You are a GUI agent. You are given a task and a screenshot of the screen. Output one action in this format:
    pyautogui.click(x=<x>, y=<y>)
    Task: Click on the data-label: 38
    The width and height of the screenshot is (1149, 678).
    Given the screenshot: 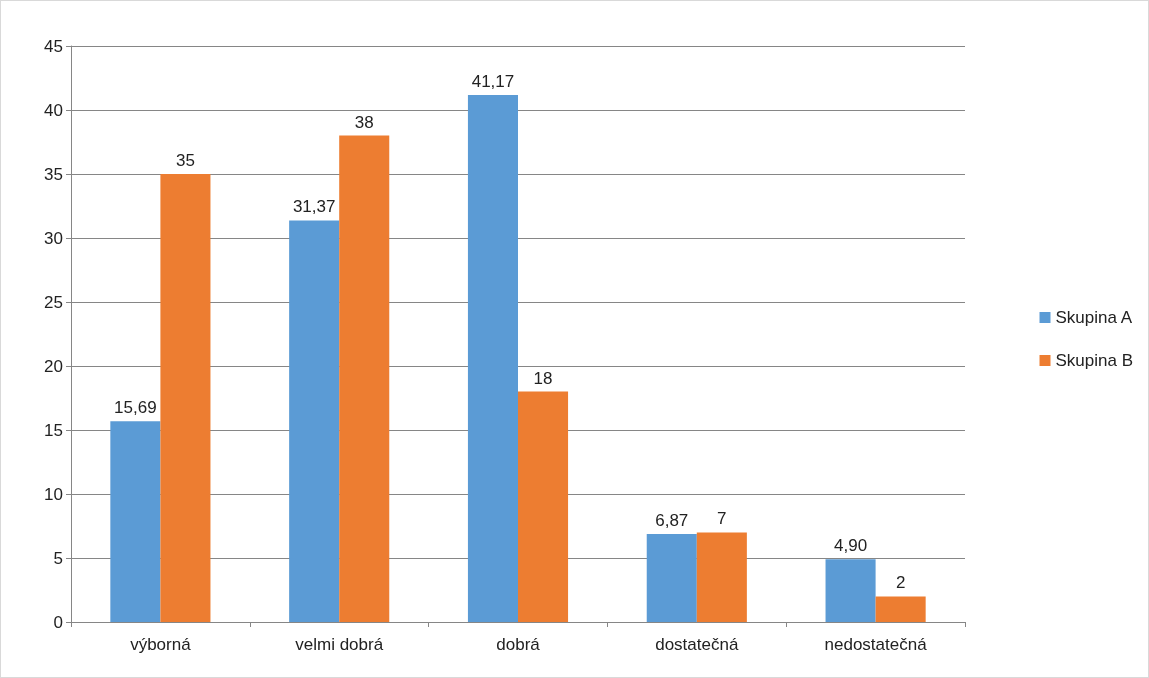 What is the action you would take?
    pyautogui.click(x=364, y=122)
    